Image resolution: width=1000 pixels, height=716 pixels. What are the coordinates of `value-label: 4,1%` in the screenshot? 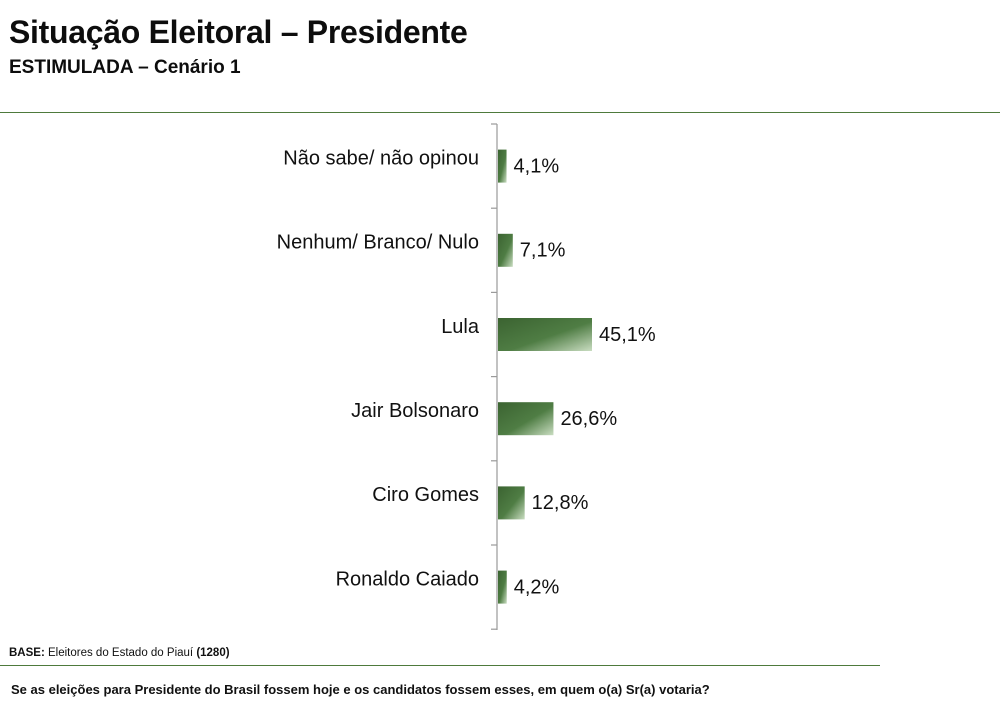 It's located at (537, 166).